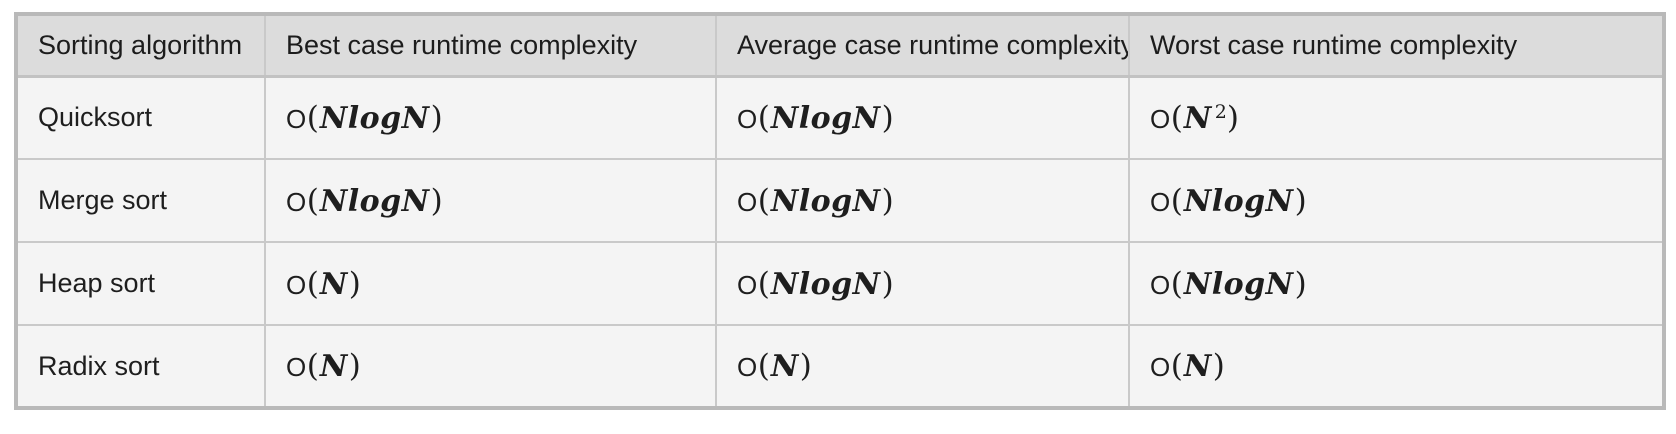  Describe the element at coordinates (140, 117) in the screenshot. I see `algorithm-name: Quicksort` at that location.